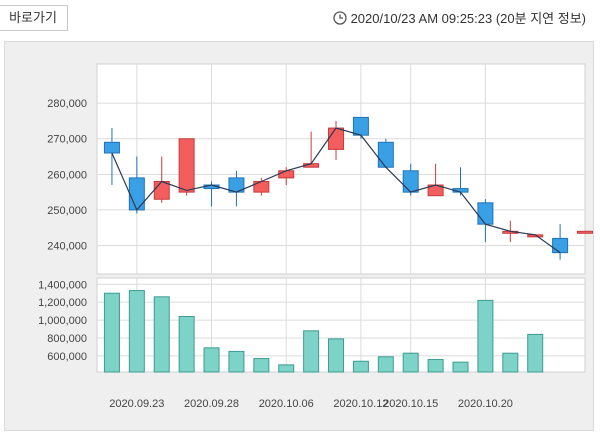  I want to click on timestamp-info: 2020/10/23 AM 09:25:23 (20분 지연 정보), so click(459, 17).